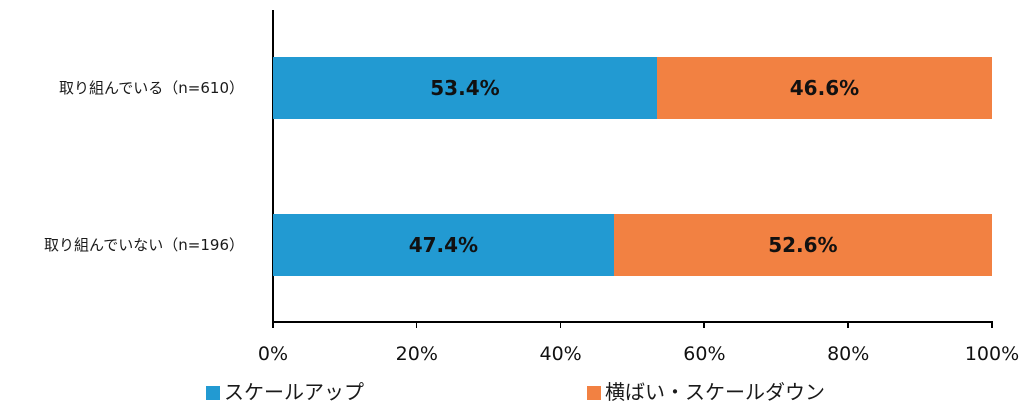  Describe the element at coordinates (465, 88) in the screenshot. I see `bar-segment: 53.4%` at that location.